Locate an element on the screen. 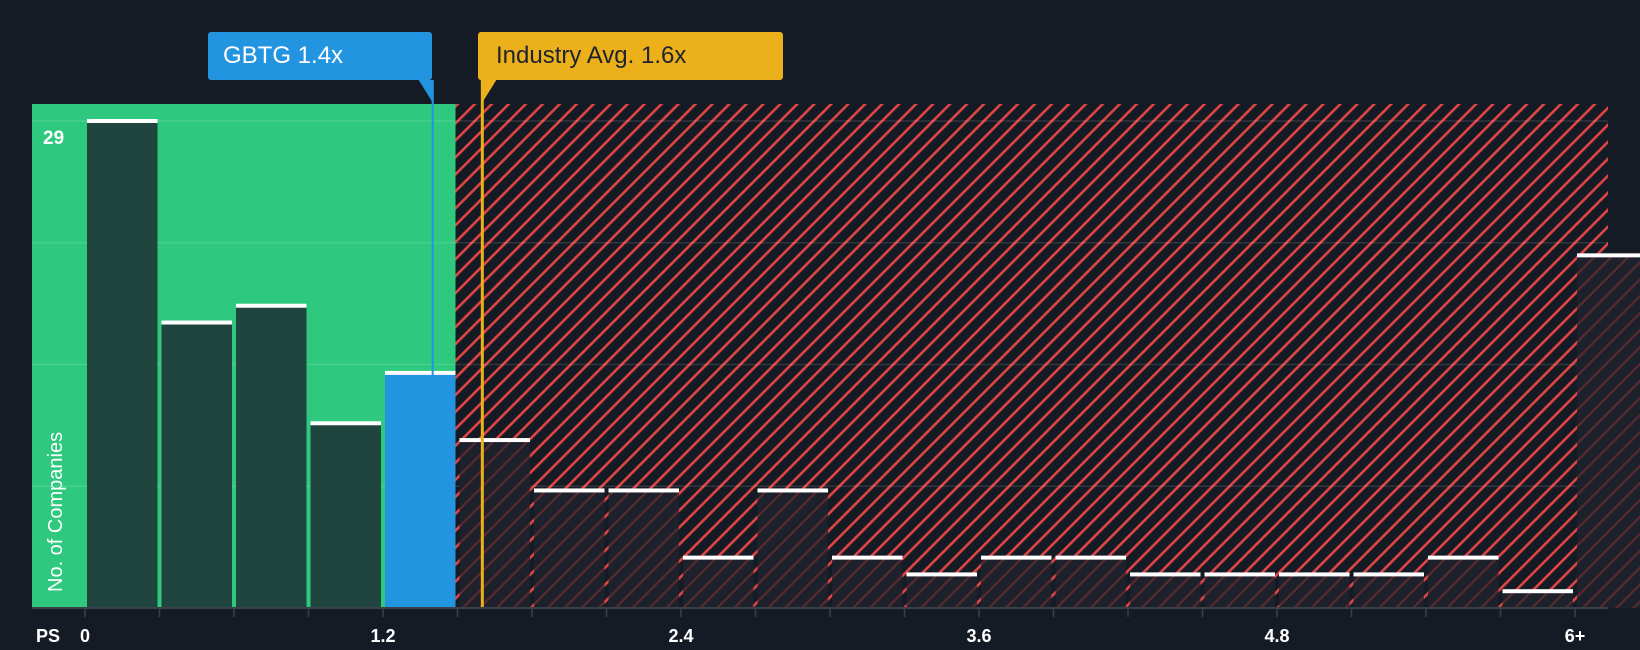 Image resolution: width=1640 pixels, height=650 pixels. x-tick-label: 0 is located at coordinates (85, 636).